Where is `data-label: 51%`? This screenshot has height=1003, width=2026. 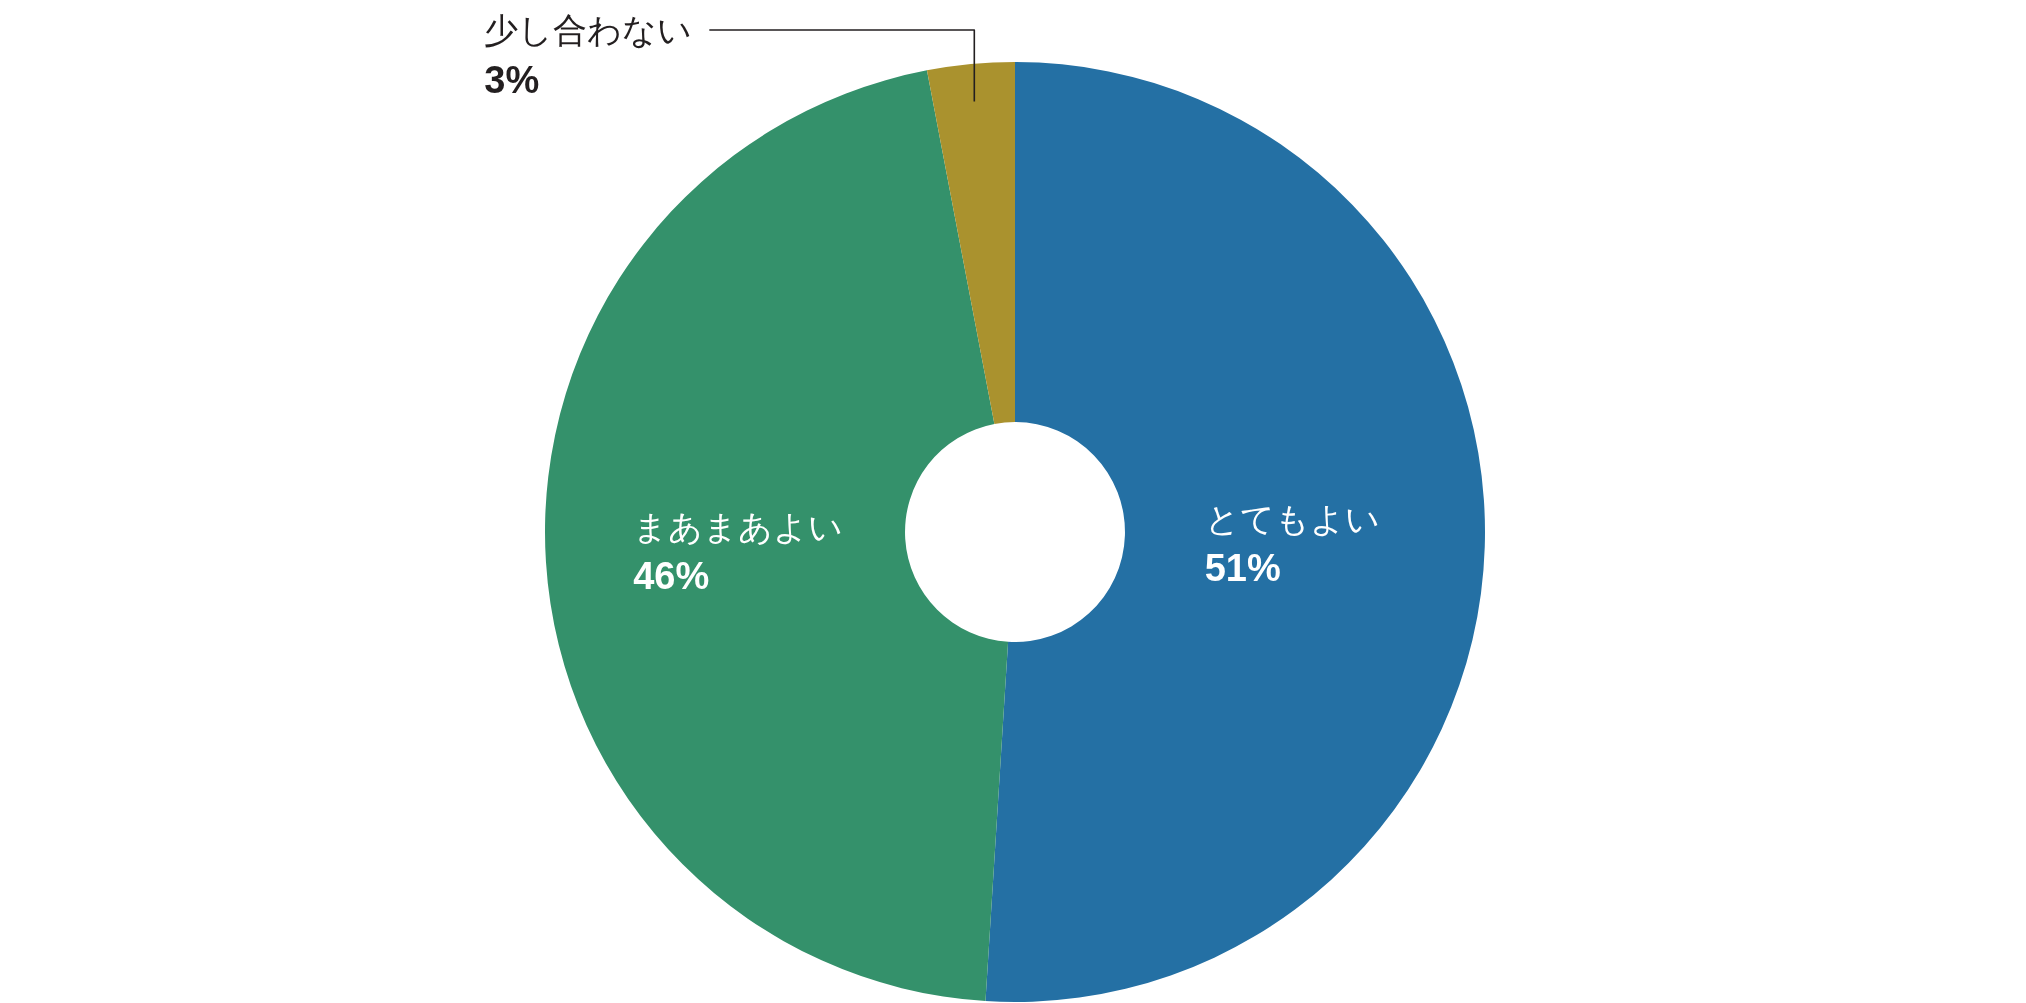 data-label: 51% is located at coordinates (1242, 567).